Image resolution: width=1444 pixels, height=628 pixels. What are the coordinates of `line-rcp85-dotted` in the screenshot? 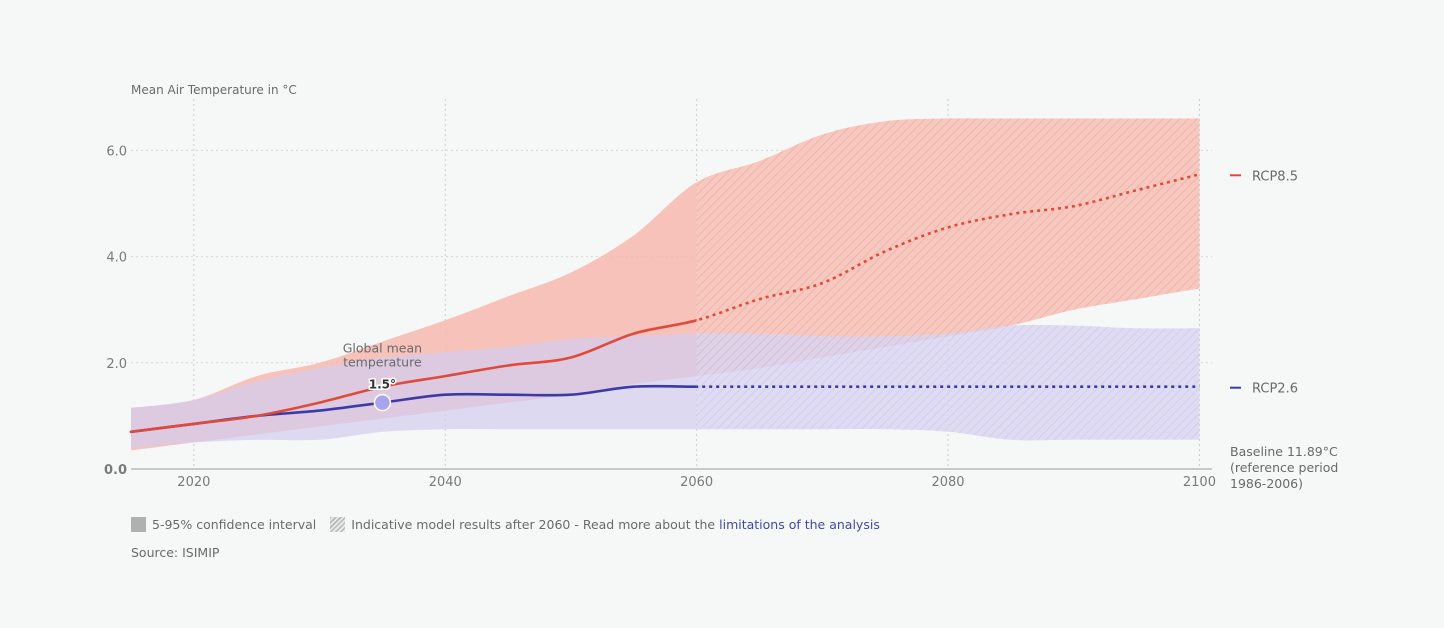 It's located at (948, 247).